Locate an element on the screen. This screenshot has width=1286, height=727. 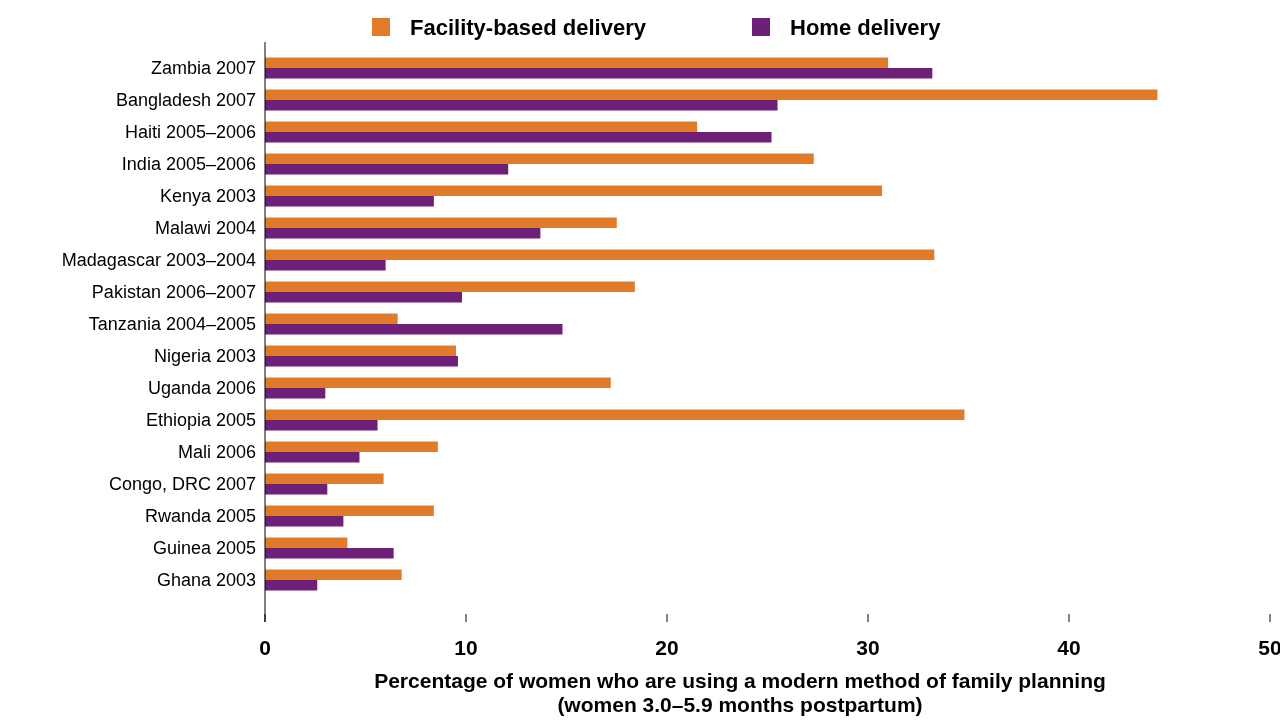
x-tick-label: 0 is located at coordinates (265, 647).